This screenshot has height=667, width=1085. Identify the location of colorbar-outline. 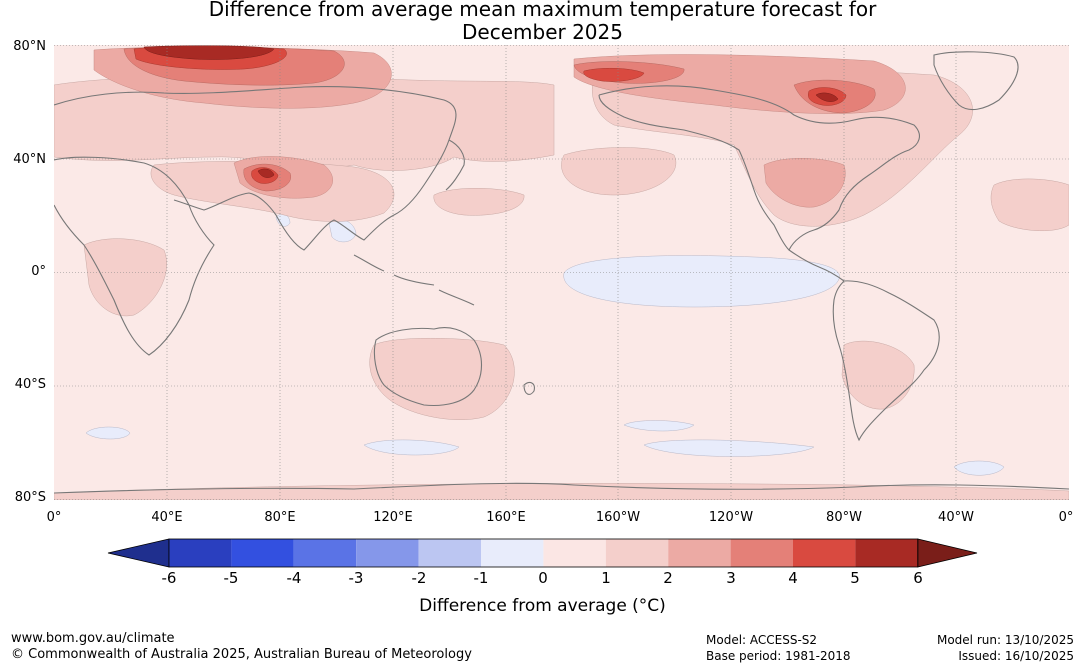
(543, 553).